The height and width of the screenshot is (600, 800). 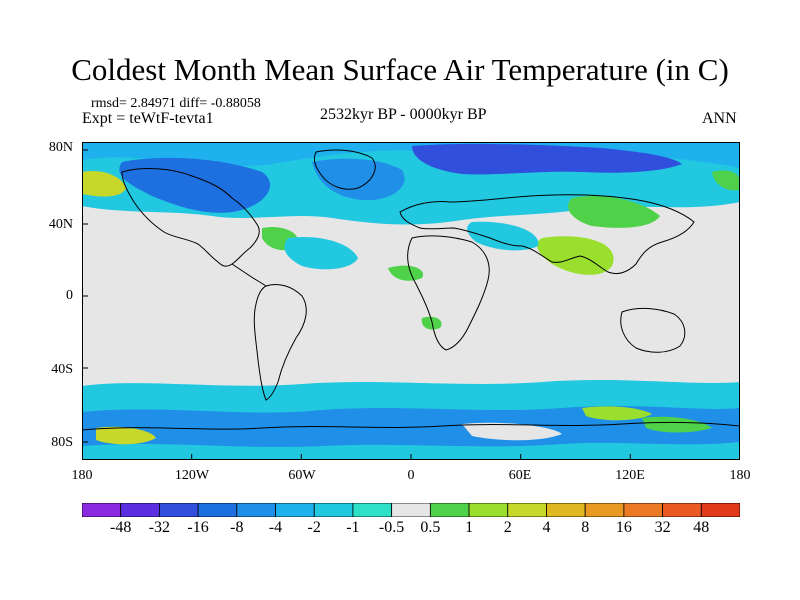 What do you see at coordinates (547, 159) in the screenshot?
I see `siberia-cold` at bounding box center [547, 159].